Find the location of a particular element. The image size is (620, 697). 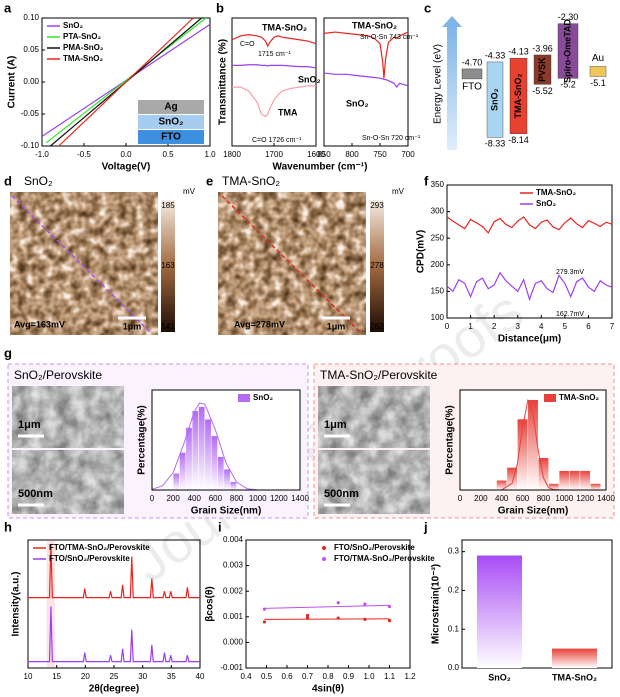

level-label: -4.33 is located at coordinates (495, 55).